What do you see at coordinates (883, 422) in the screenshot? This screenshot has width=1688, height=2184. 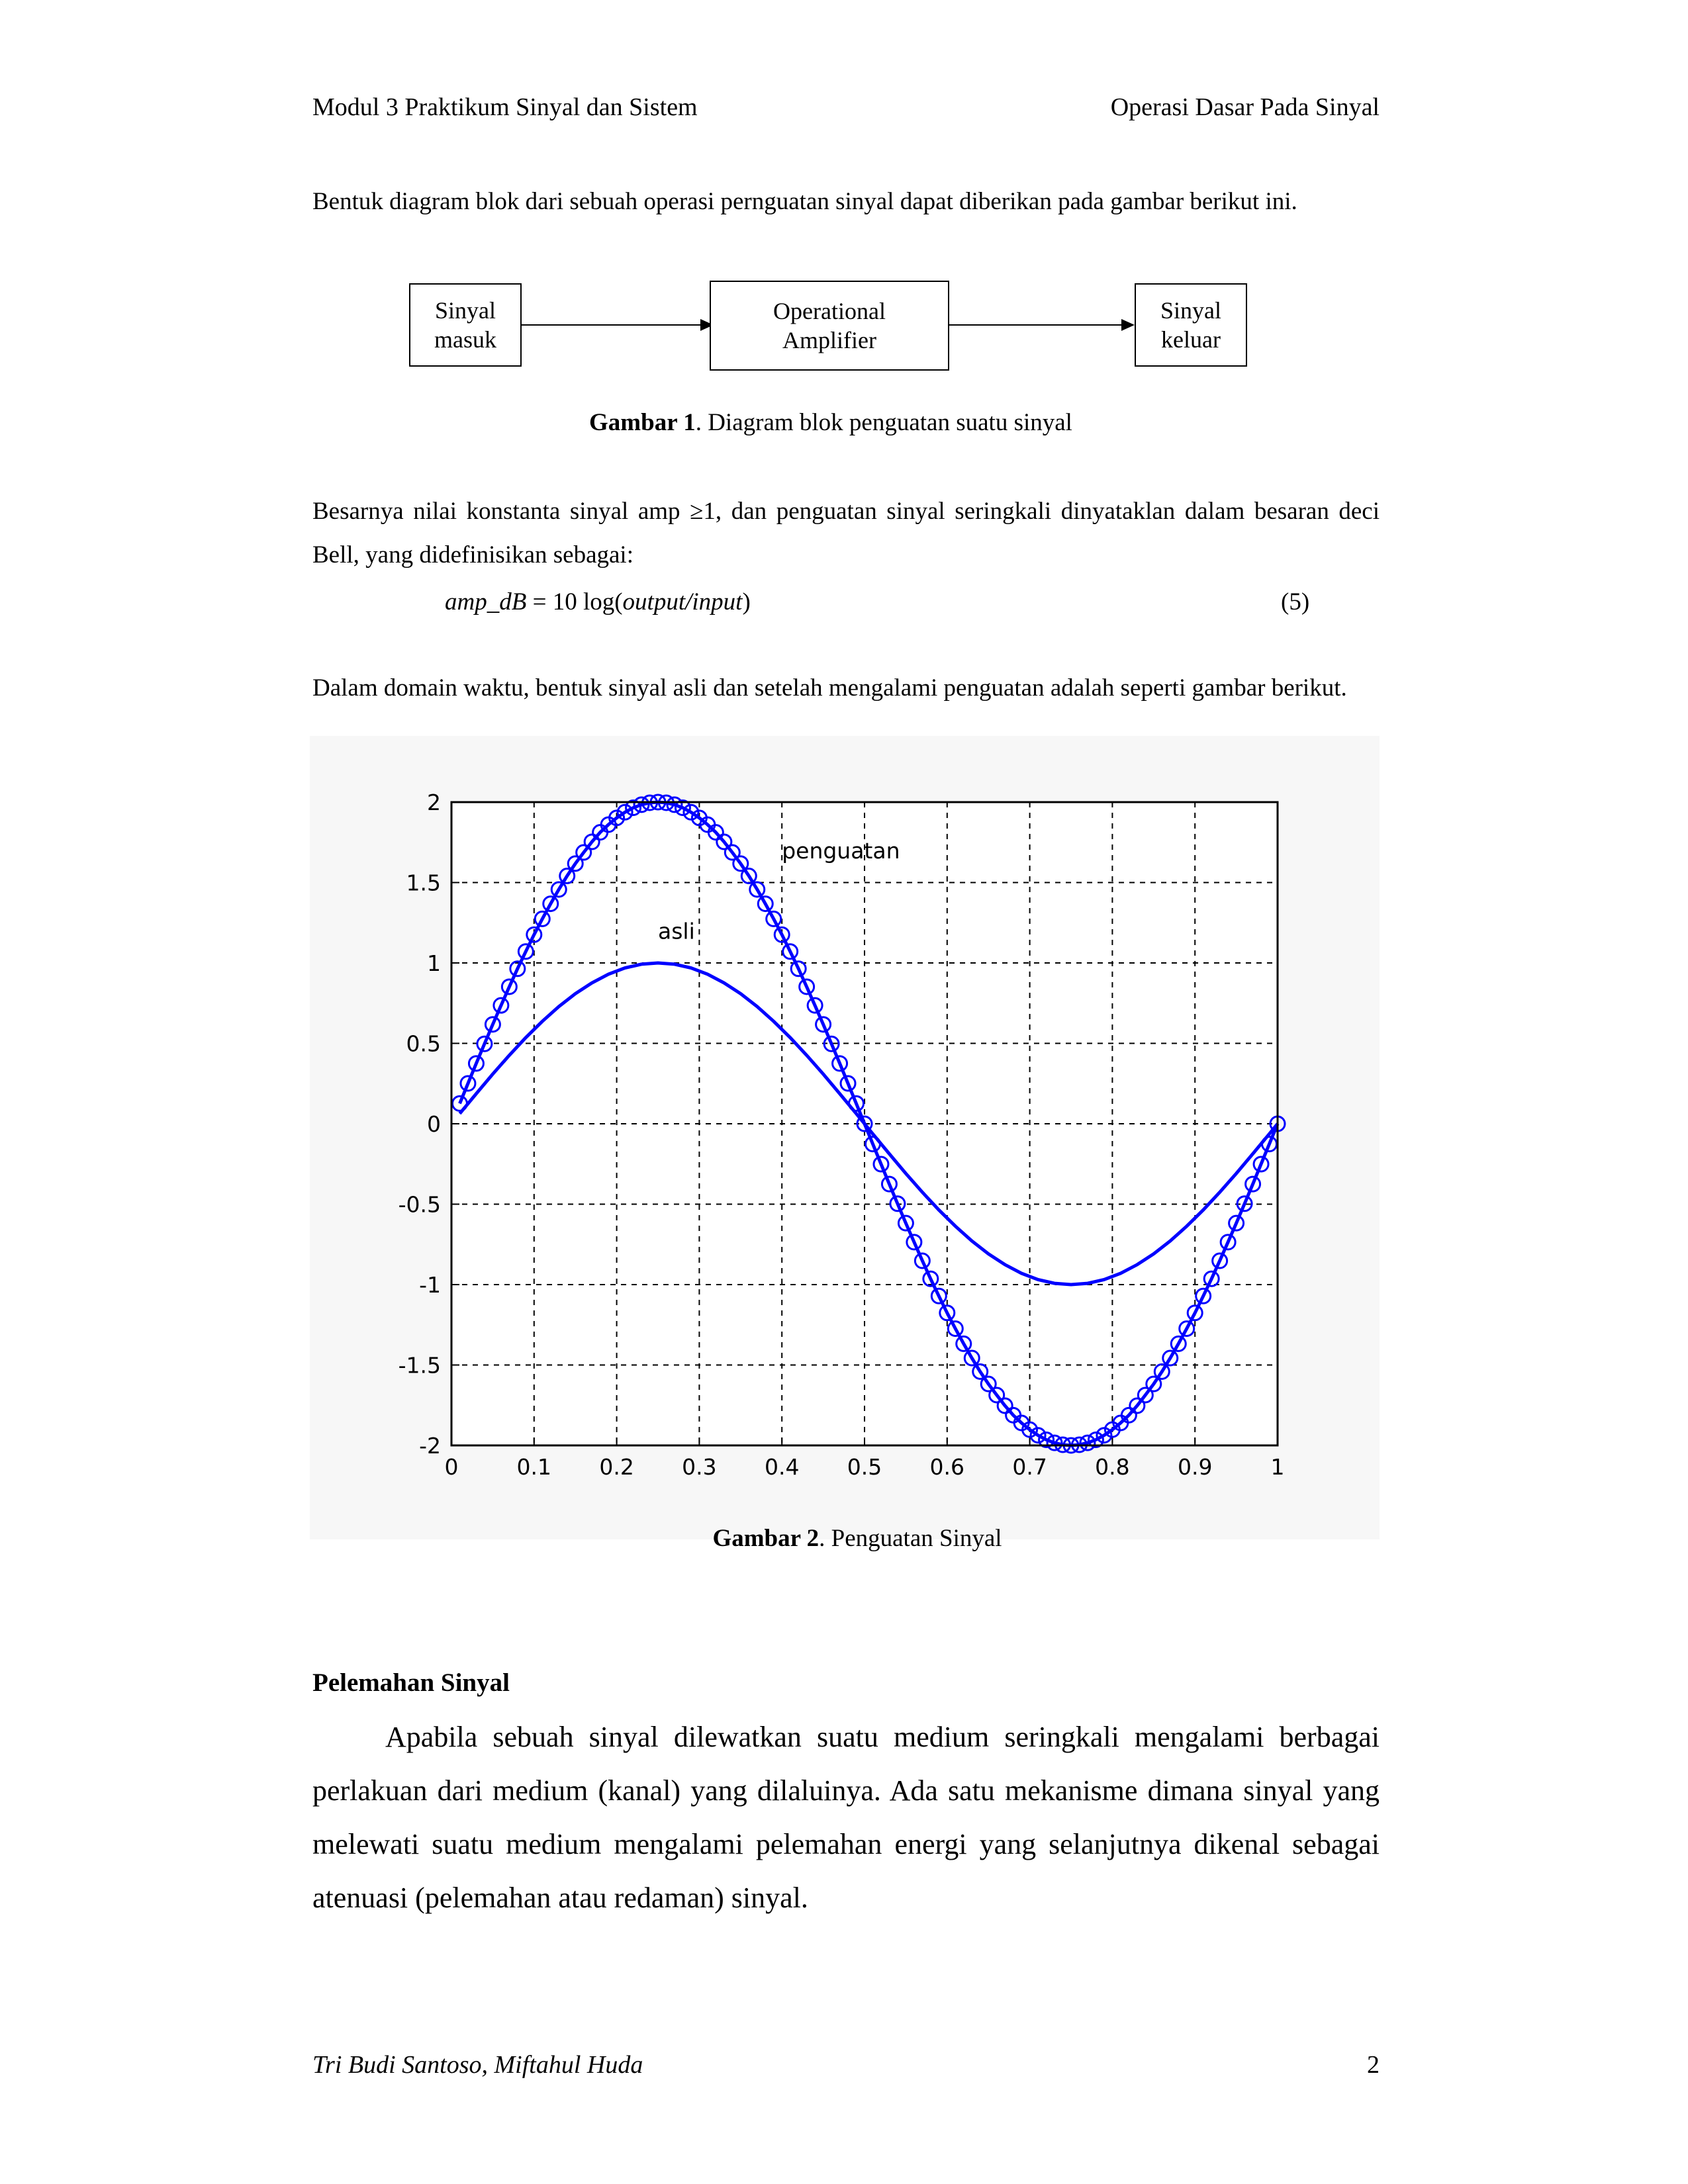 I see `figure1-caption-text: . Diagram blok penguatan suatu sinyal` at bounding box center [883, 422].